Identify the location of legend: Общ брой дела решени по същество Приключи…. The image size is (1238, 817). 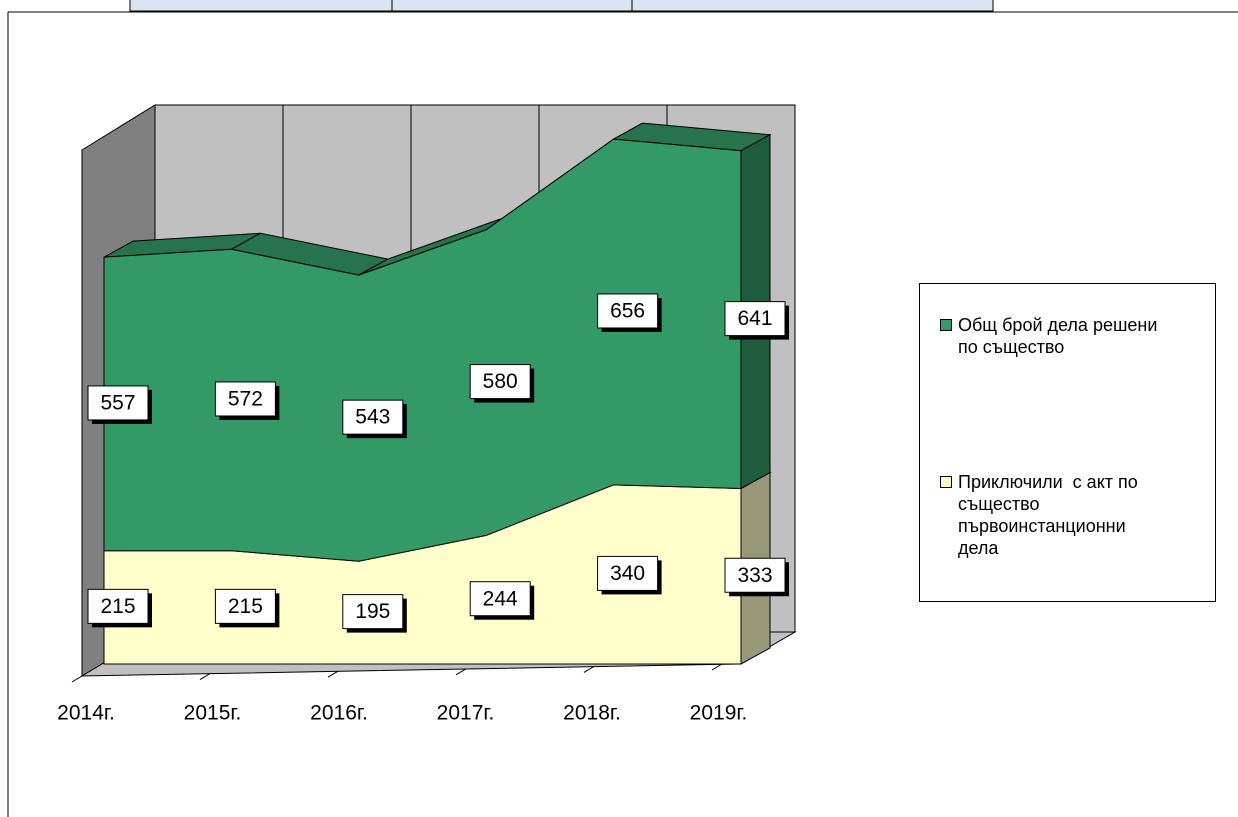
(1067, 442).